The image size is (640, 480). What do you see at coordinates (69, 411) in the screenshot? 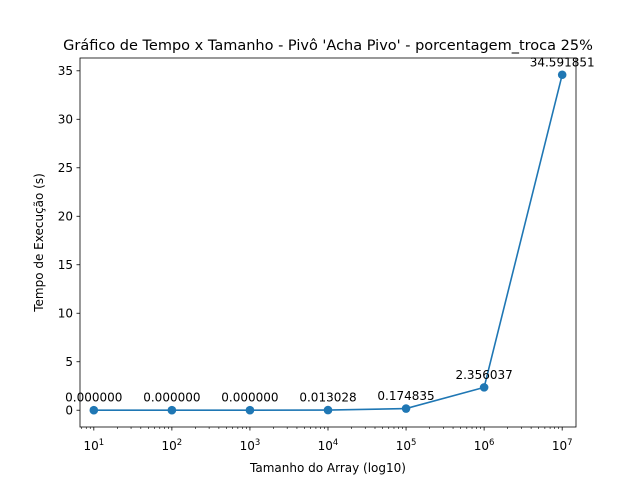
I see `y-tick-label: 0` at bounding box center [69, 411].